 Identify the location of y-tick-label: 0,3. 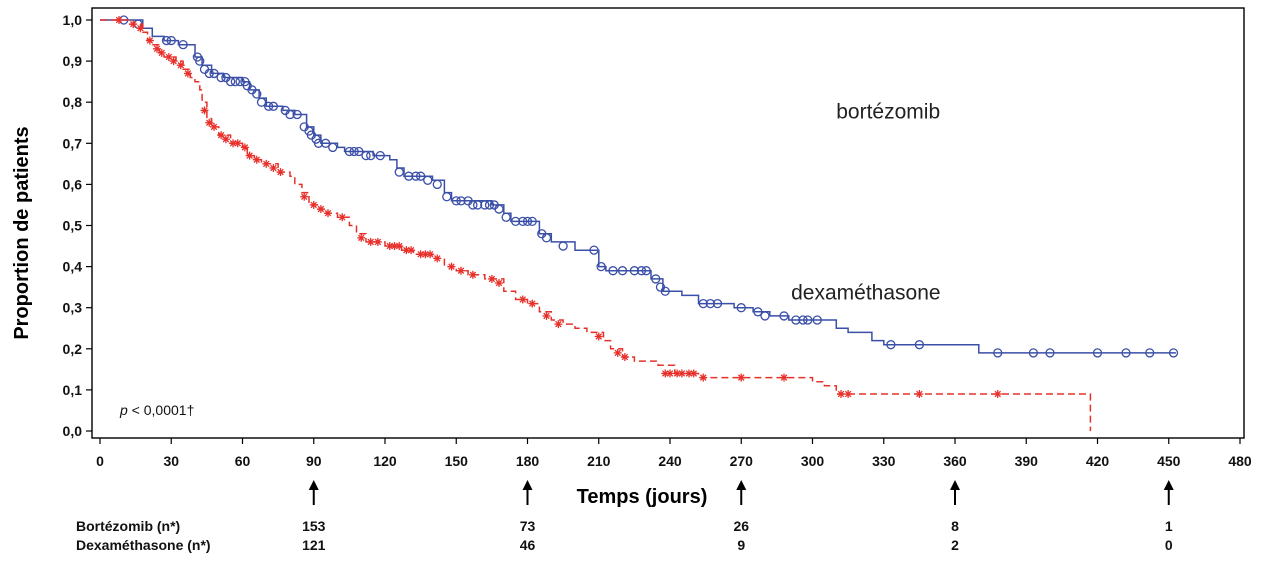
(73, 308).